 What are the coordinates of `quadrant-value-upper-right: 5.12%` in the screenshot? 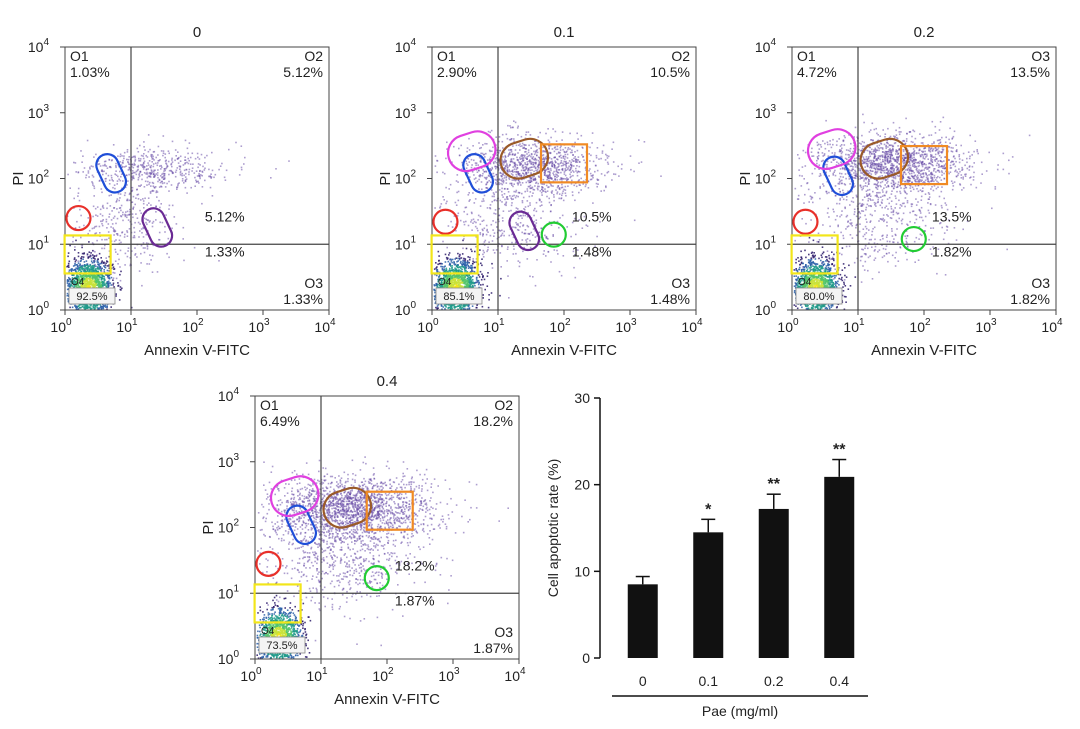 It's located at (303, 72).